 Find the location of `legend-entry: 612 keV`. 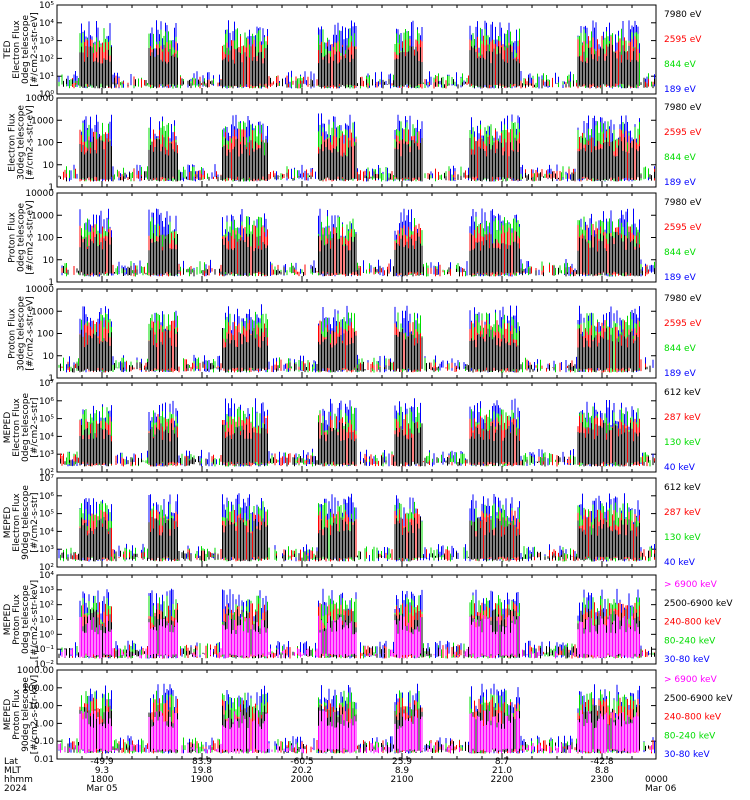

legend-entry: 612 keV is located at coordinates (682, 393).